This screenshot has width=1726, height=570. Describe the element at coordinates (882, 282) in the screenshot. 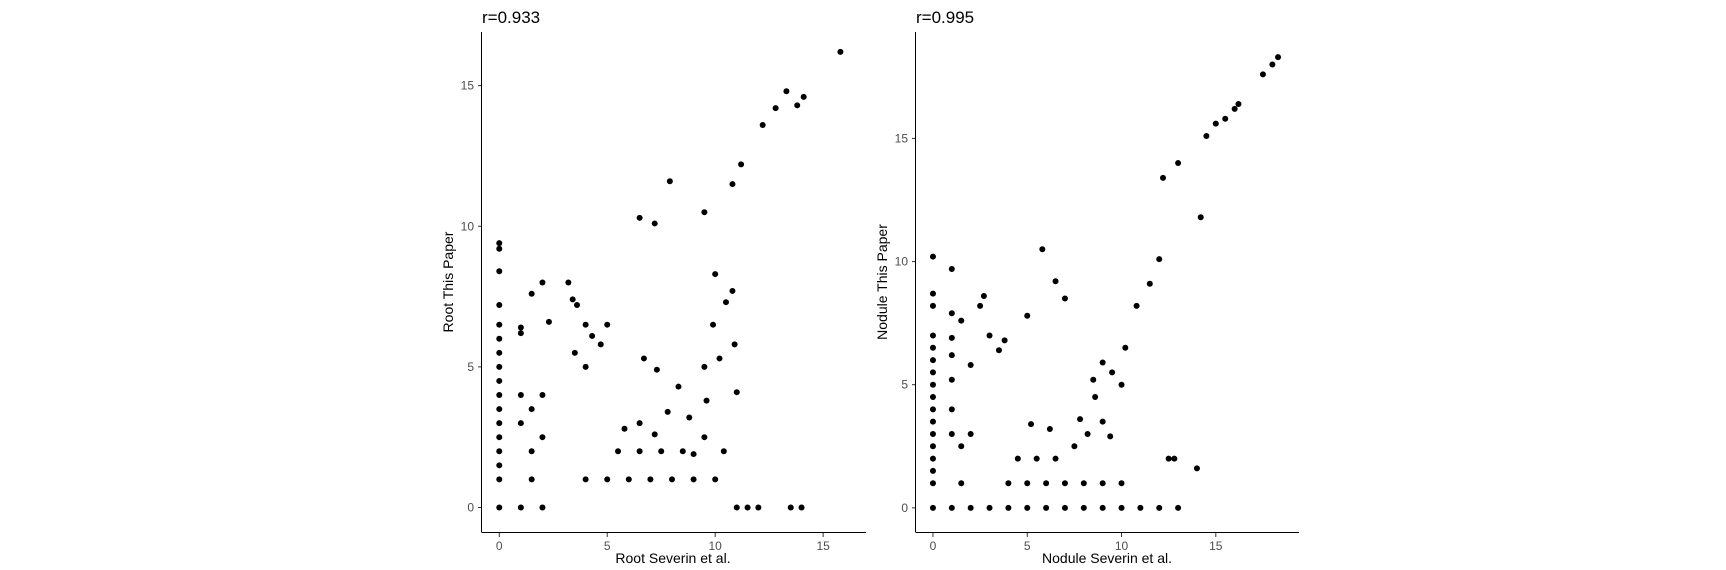

I see `panel-nodule-y-label: Nodule This Paper` at that location.